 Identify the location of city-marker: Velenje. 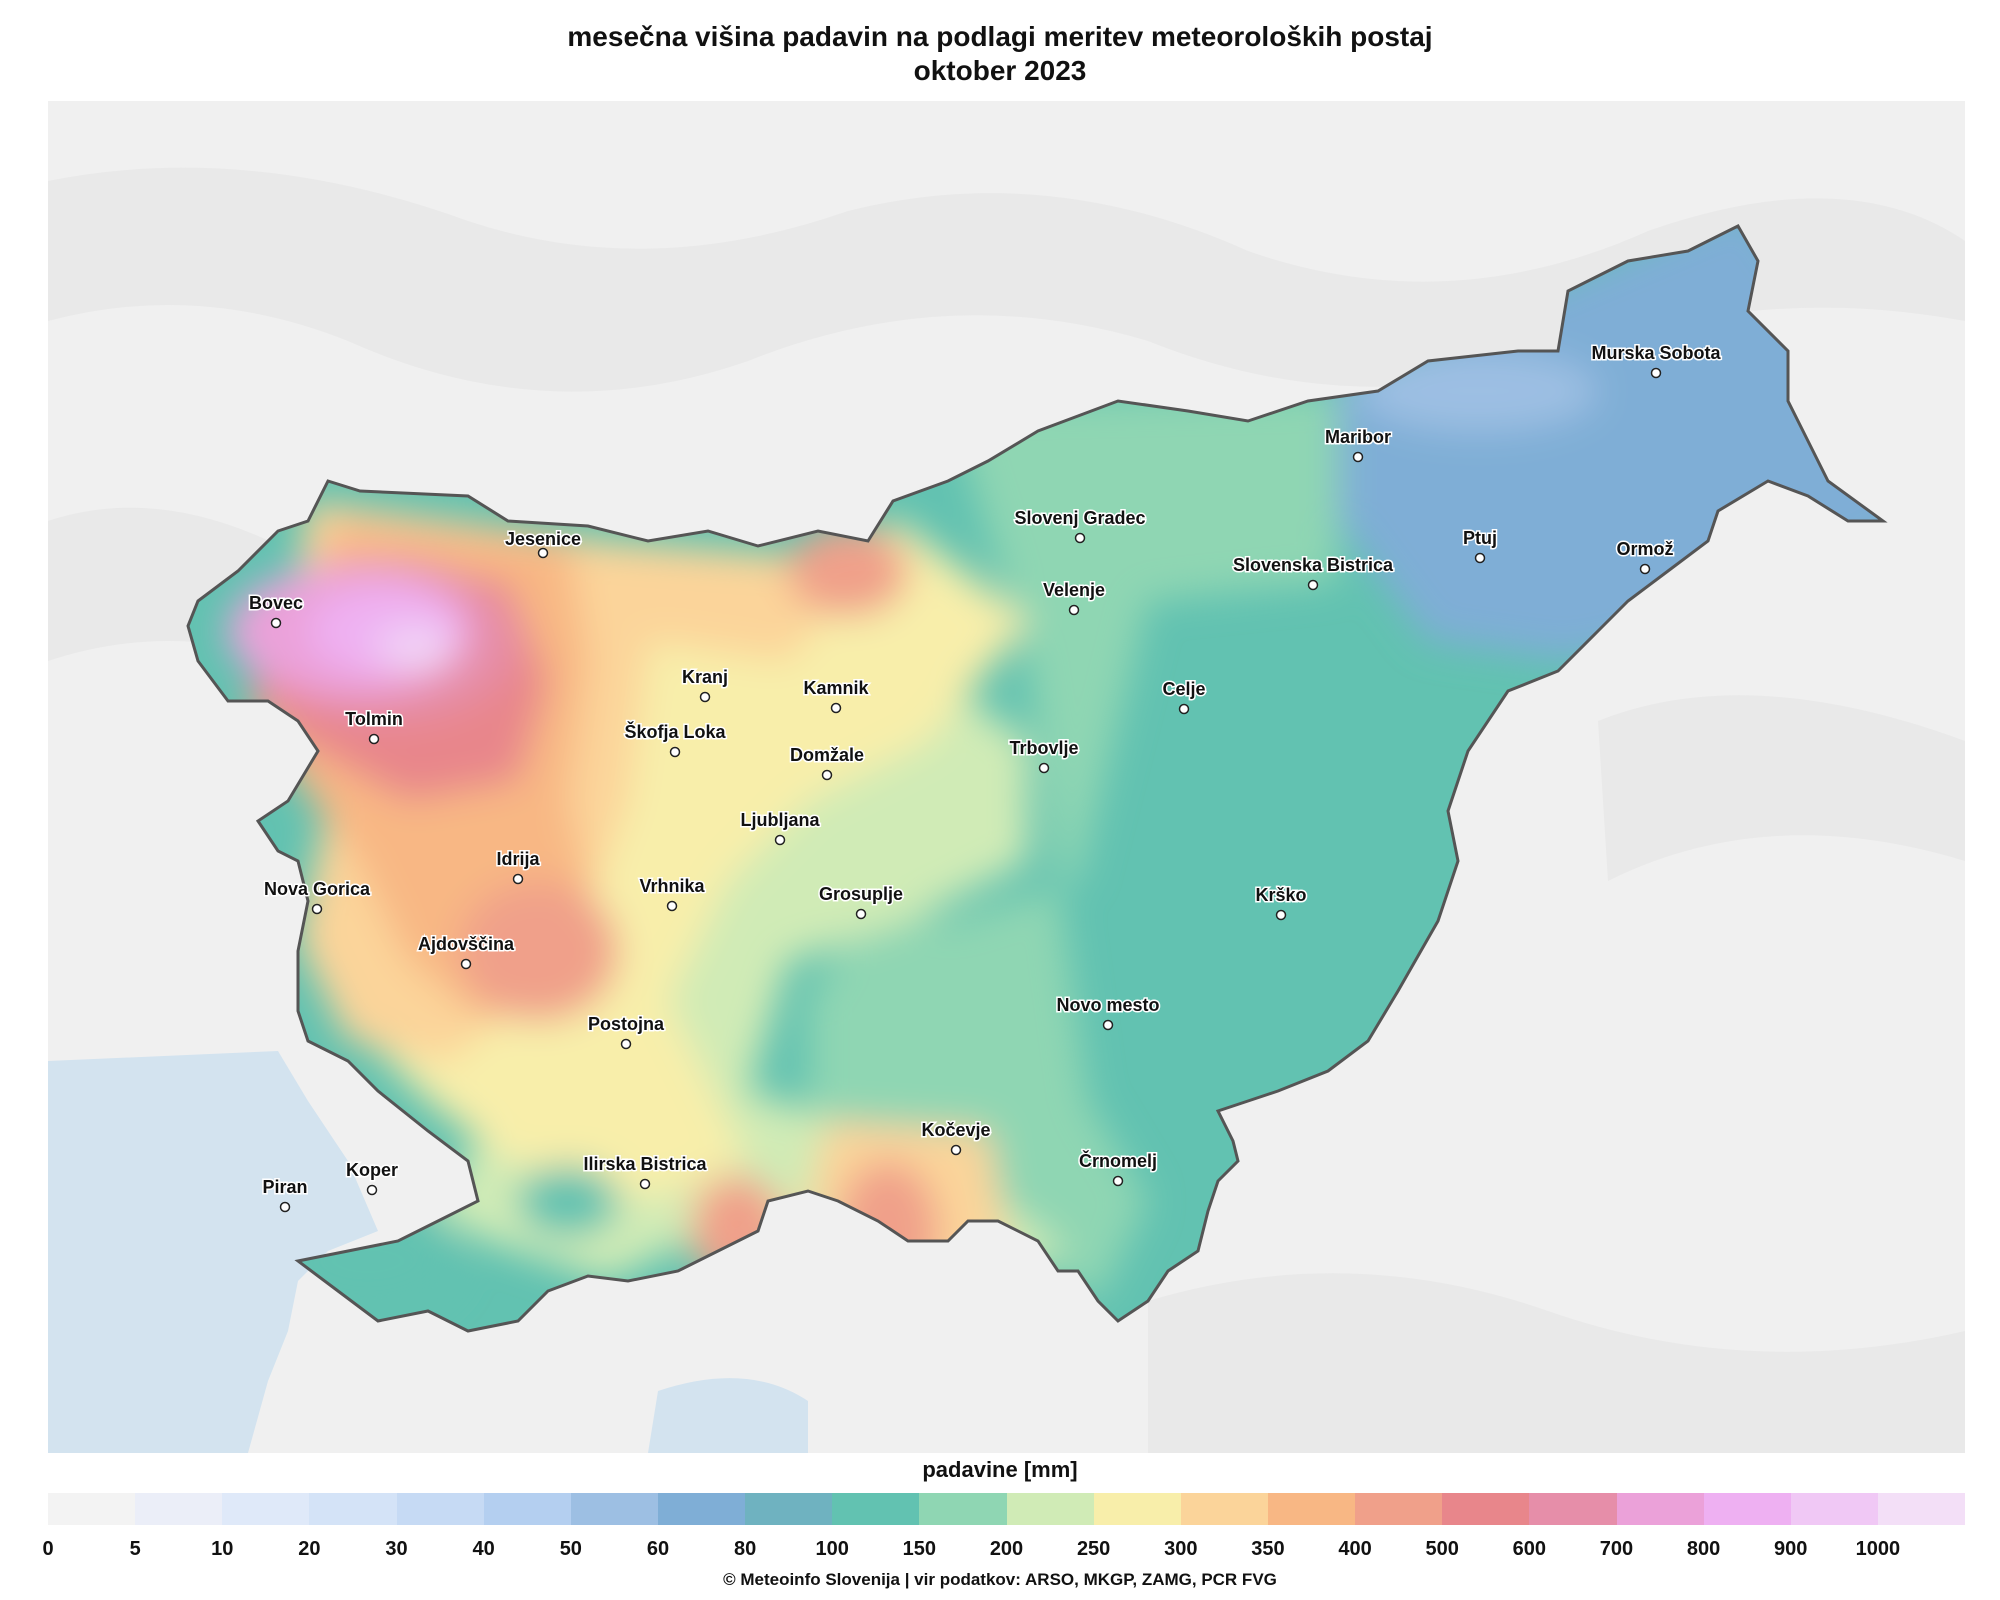
(1074, 597).